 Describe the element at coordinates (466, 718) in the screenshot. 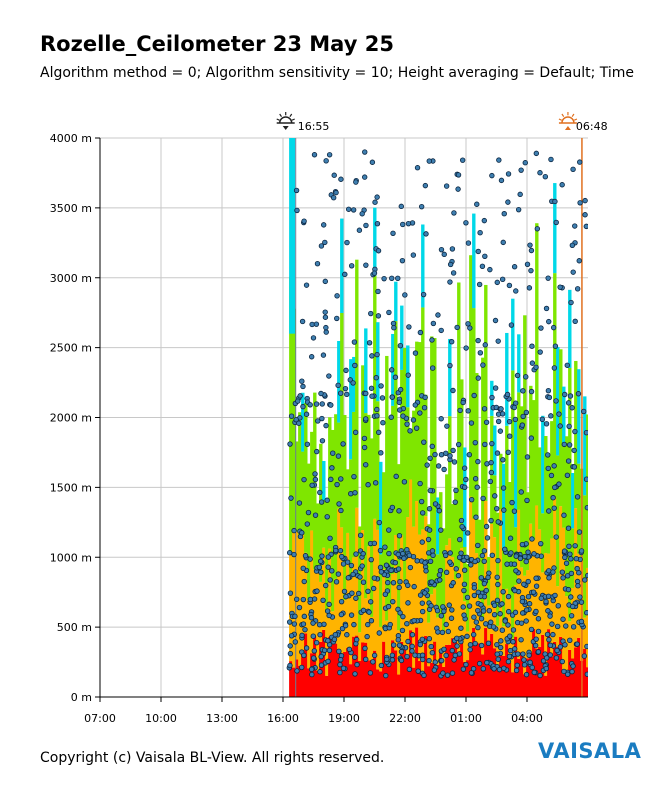

I see `x-tick-label: 01:00` at that location.